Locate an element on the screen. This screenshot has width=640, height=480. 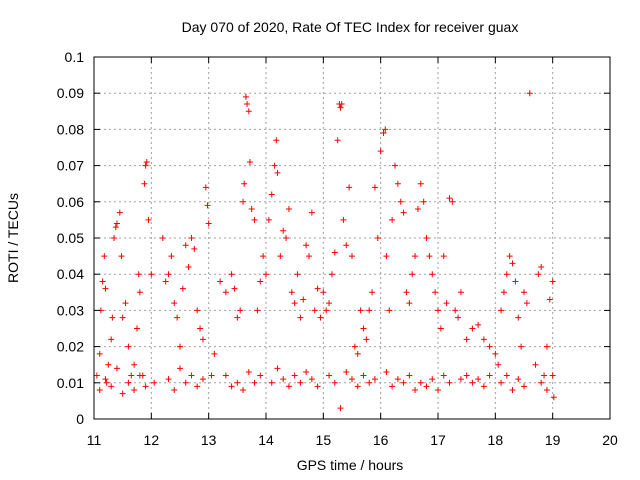
y-tick-label: 0.07 is located at coordinates (70, 166).